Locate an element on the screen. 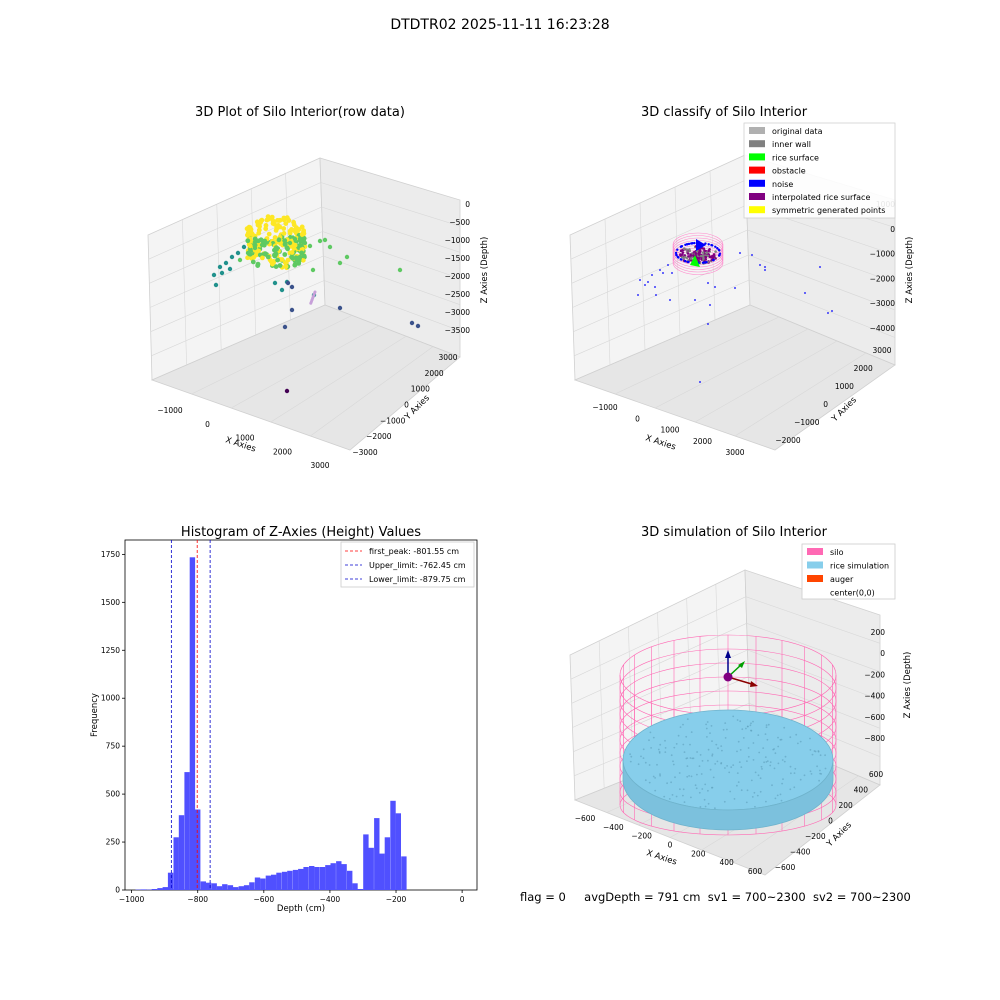  histogram-bars is located at coordinates (271, 723).